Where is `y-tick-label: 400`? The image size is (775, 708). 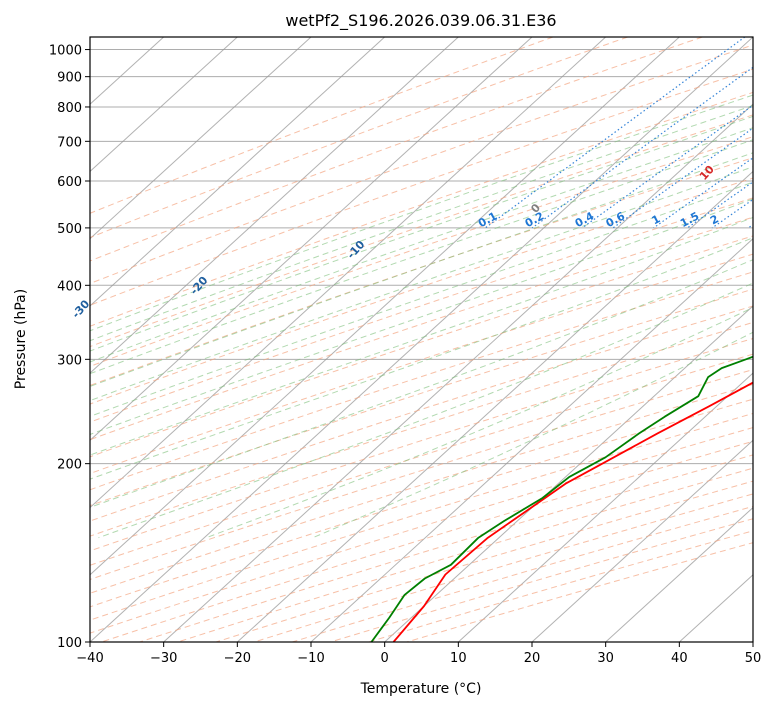
y-tick-label: 400 is located at coordinates (69, 286).